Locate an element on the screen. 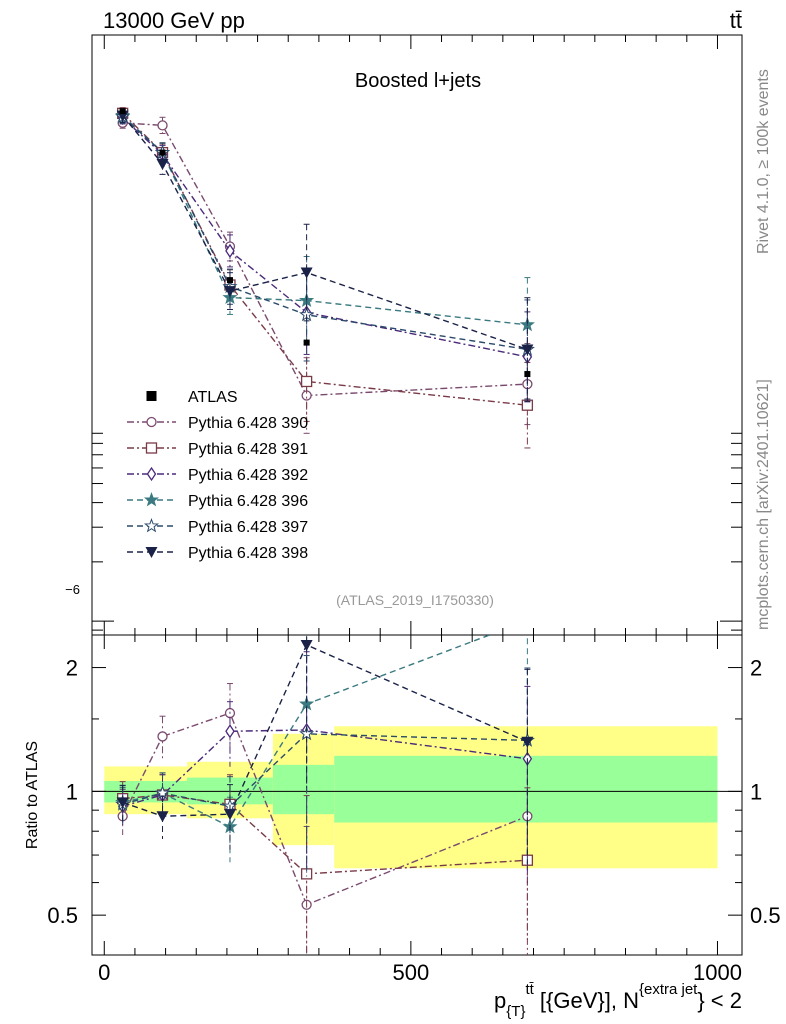  band-stat is located at coordinates (303, 789).